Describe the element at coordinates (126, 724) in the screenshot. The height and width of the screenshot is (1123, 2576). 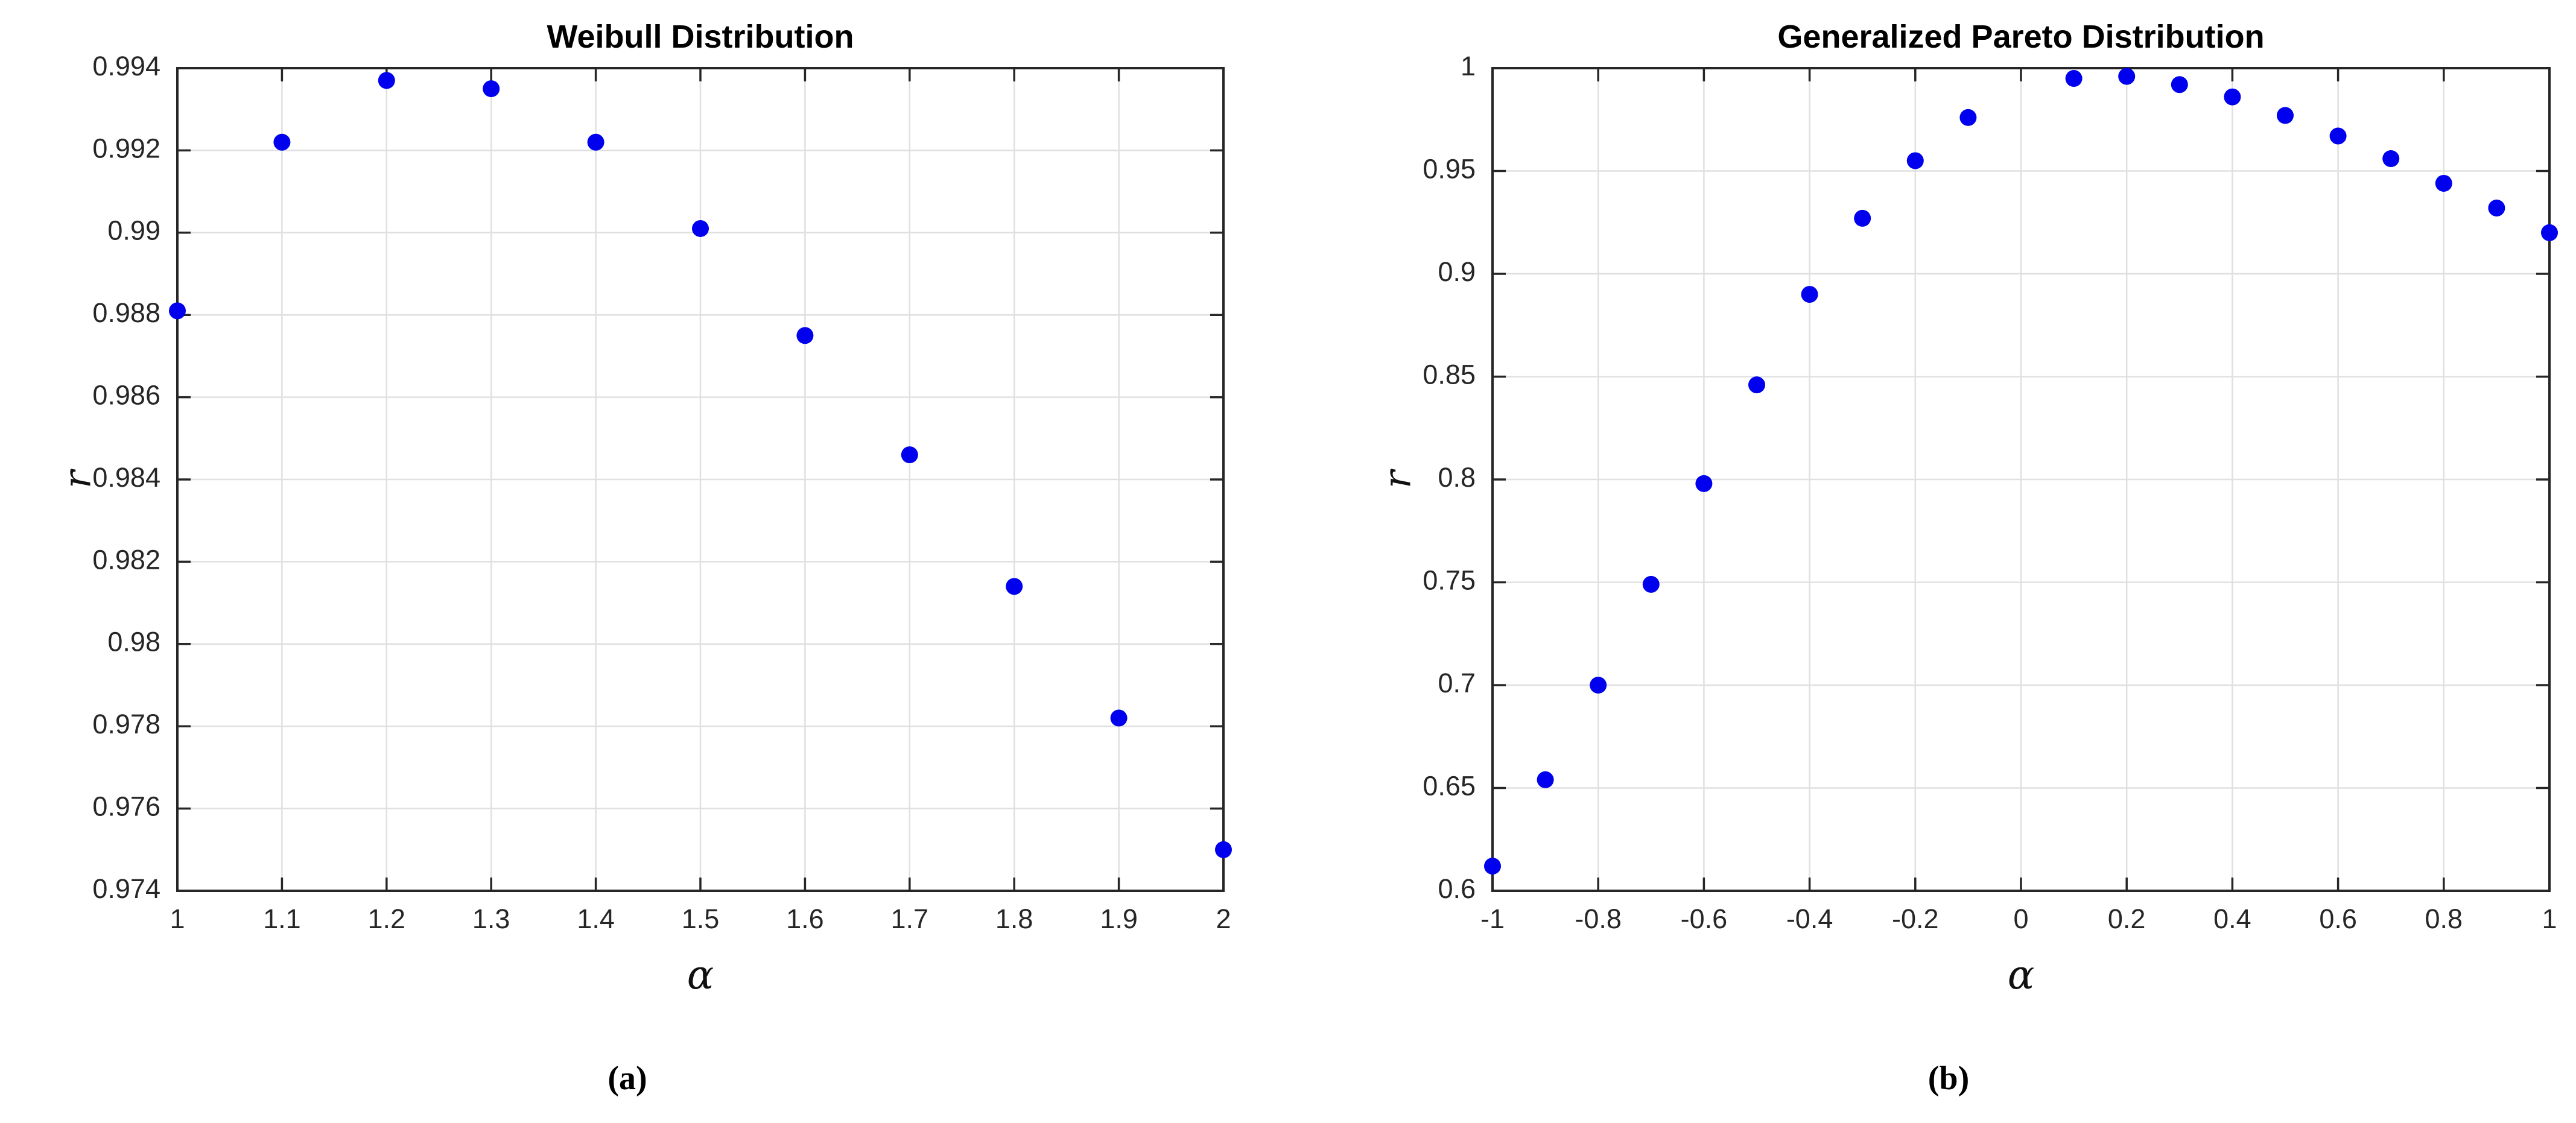
I see `y-tick-label: 0.978` at that location.